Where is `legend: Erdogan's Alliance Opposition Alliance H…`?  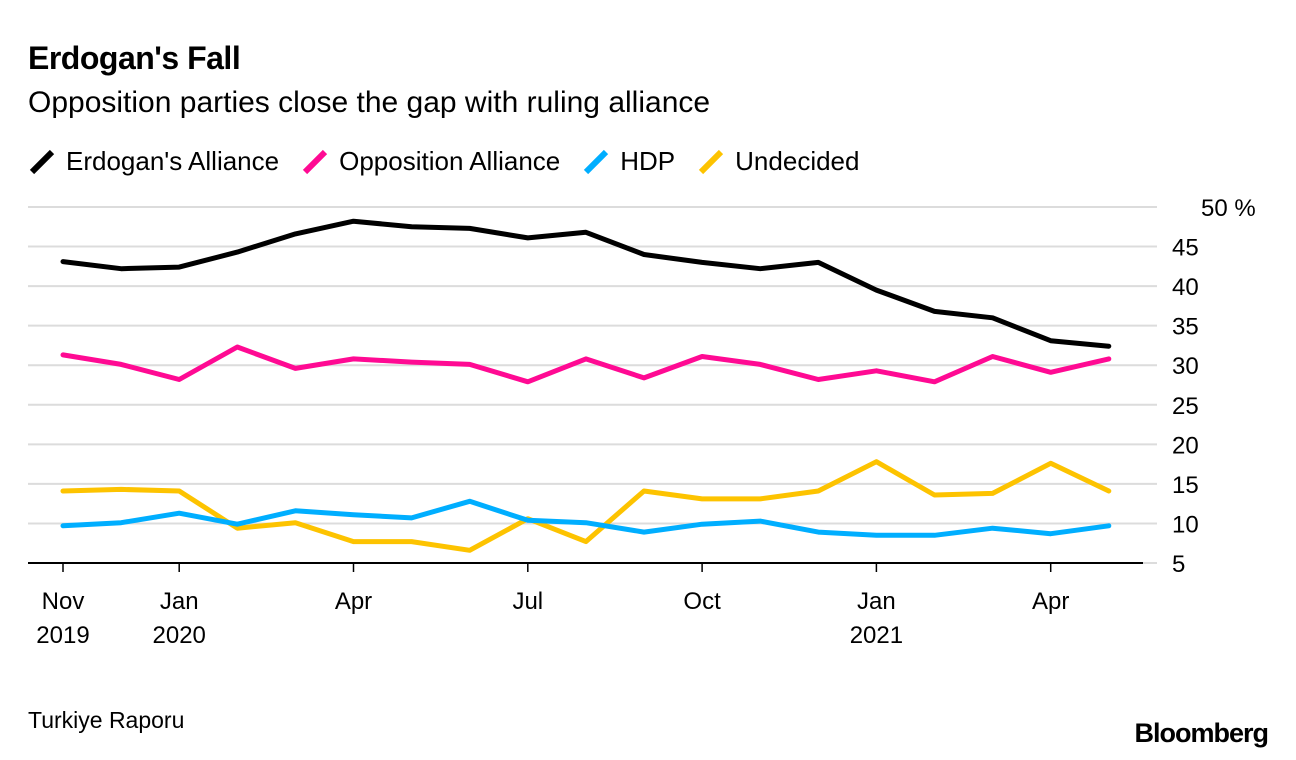 legend: Erdogan's Alliance Opposition Alliance H… is located at coordinates (454, 161).